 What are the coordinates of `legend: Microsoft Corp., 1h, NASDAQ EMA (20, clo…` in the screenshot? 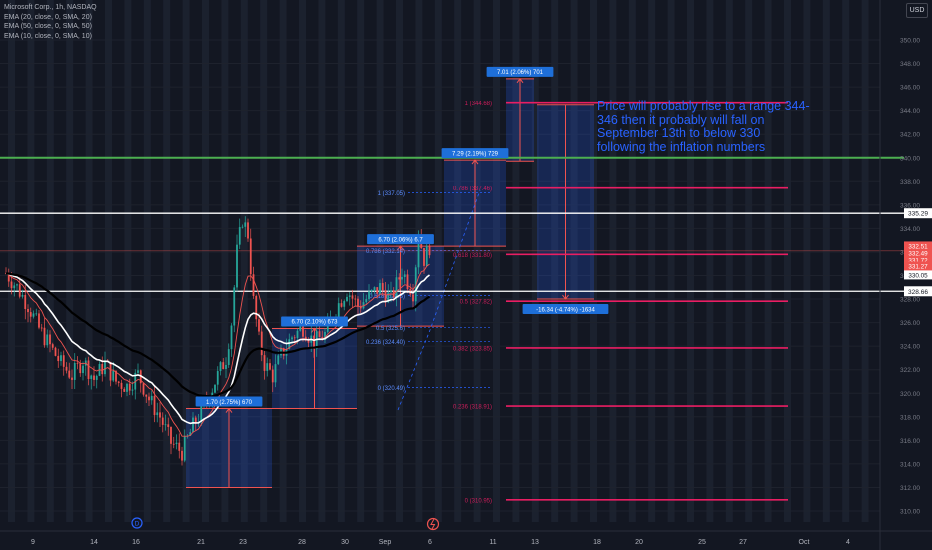 It's located at (50, 22).